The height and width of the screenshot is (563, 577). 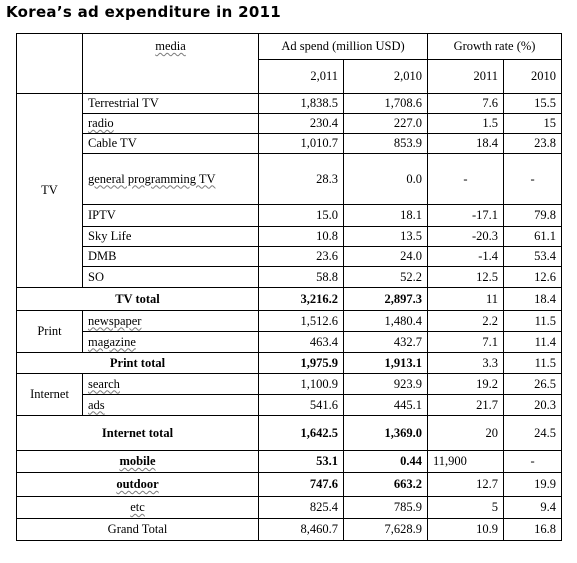 I want to click on cell-growth-2011: 11,900, so click(x=466, y=461).